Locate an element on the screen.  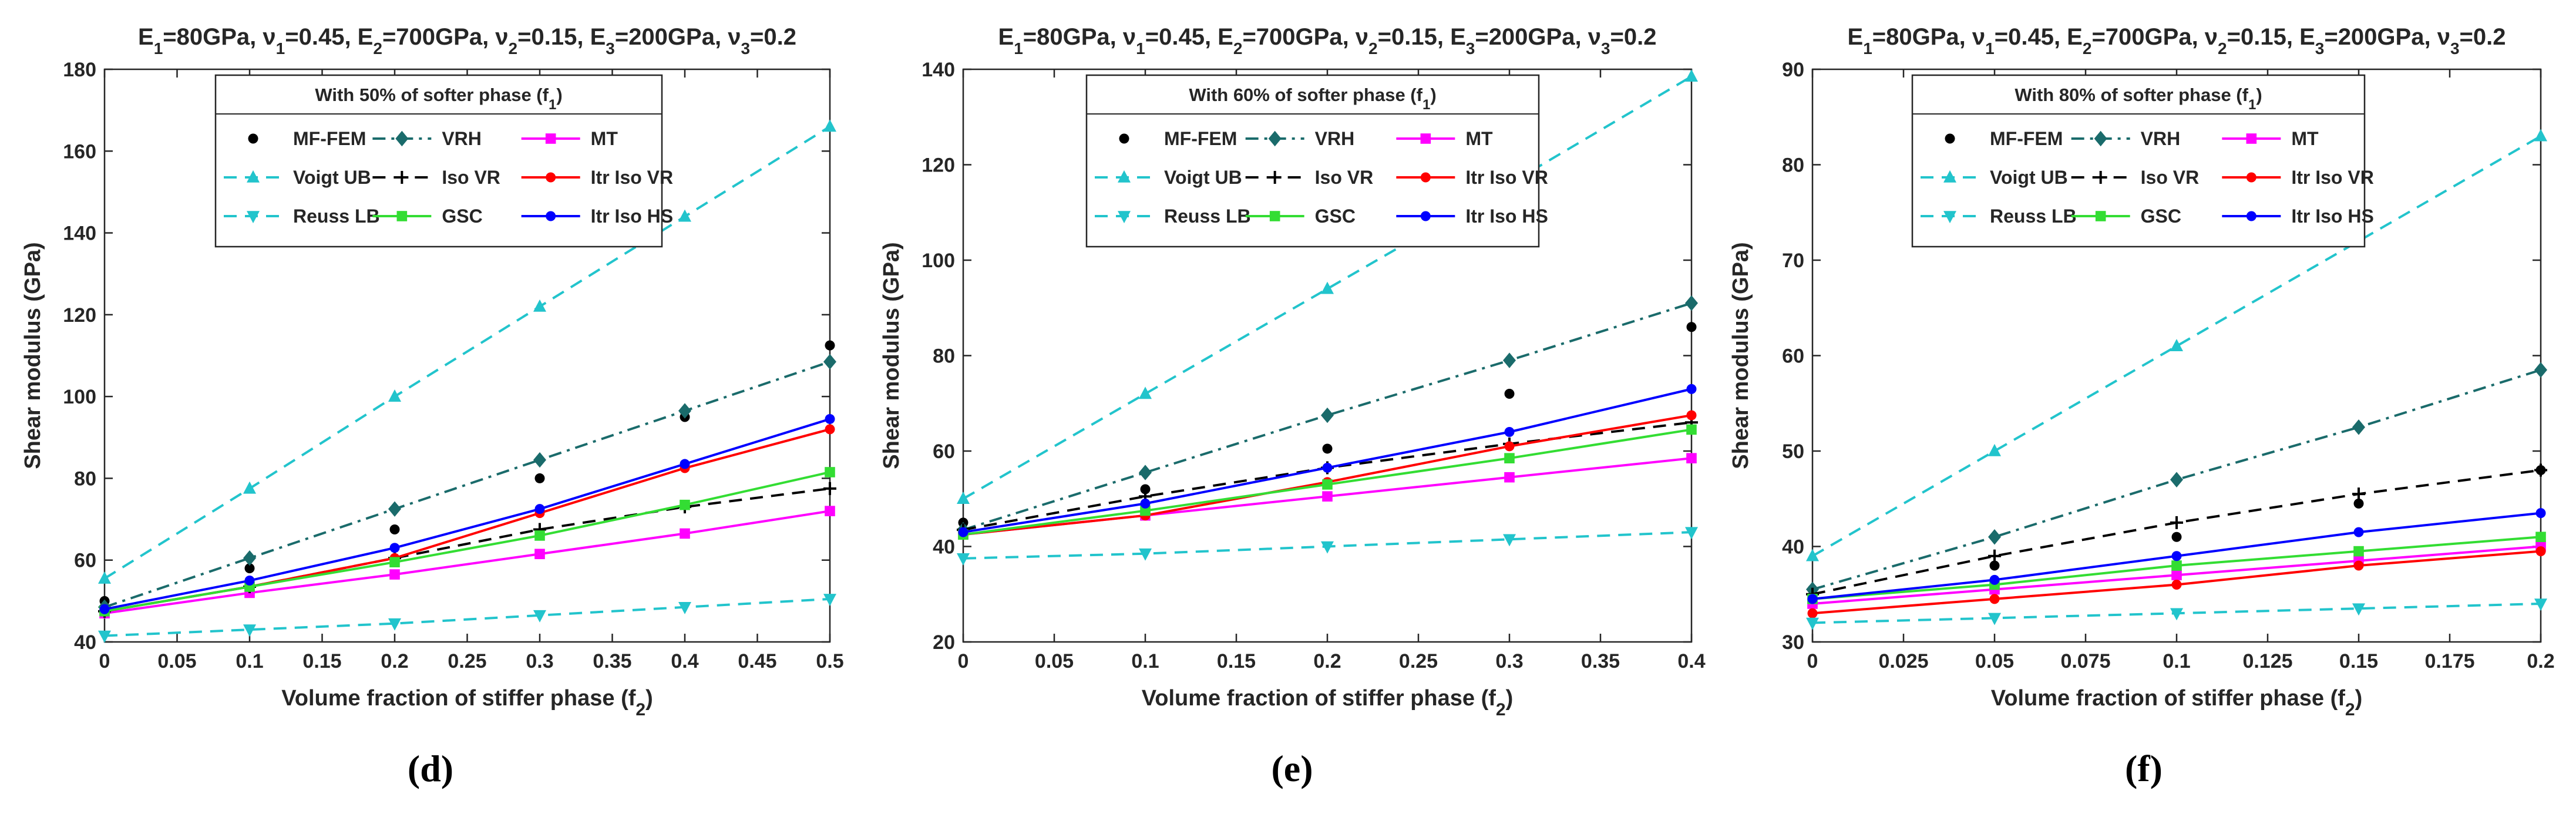
legend-label: Itr Iso VR is located at coordinates (2332, 177).